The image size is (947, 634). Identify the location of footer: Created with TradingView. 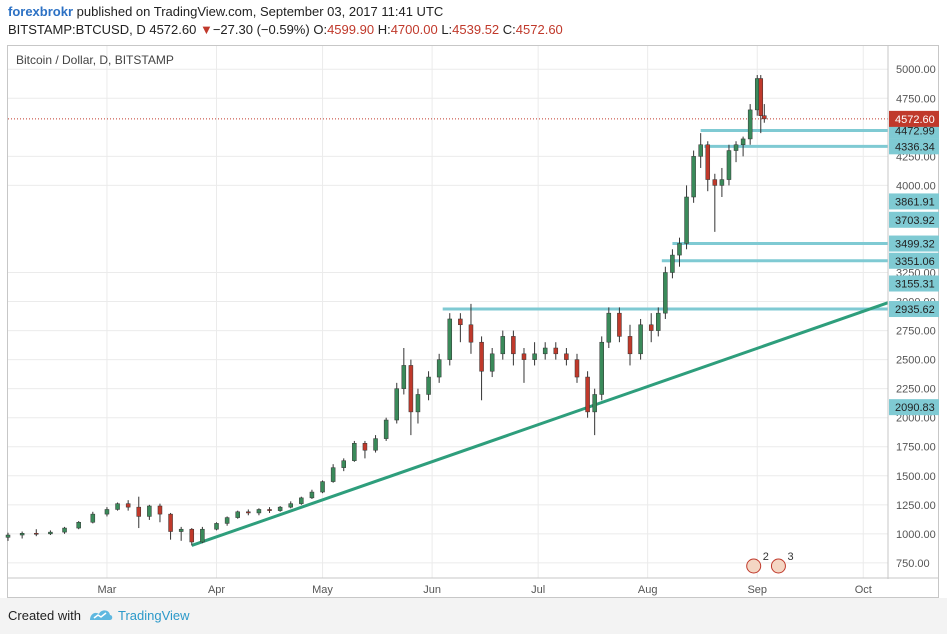
(473, 616).